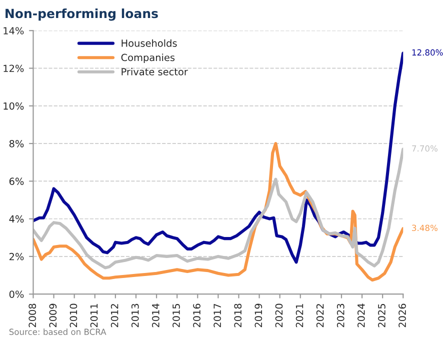 The image size is (443, 340). Describe the element at coordinates (16, 256) in the screenshot. I see `y-tick-label: 2%` at that location.